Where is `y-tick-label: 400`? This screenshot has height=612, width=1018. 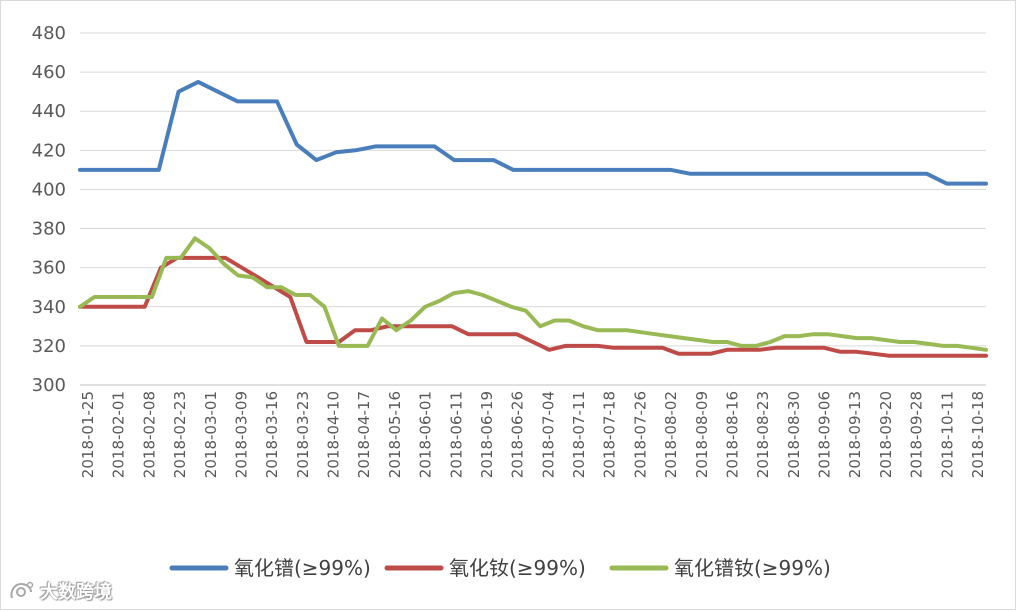
y-tick-label: 400 is located at coordinates (49, 189).